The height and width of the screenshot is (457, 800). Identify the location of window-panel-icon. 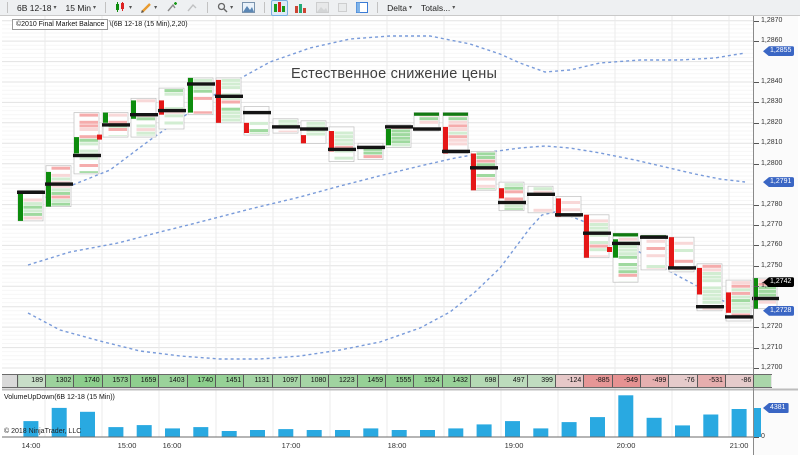
(362, 7).